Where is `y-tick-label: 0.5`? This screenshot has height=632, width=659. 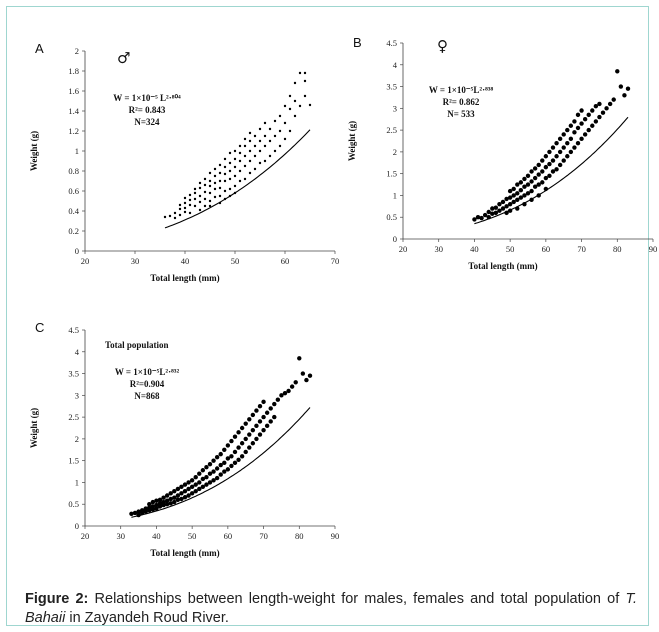
y-tick-label: 0.5 is located at coordinates (391, 217).